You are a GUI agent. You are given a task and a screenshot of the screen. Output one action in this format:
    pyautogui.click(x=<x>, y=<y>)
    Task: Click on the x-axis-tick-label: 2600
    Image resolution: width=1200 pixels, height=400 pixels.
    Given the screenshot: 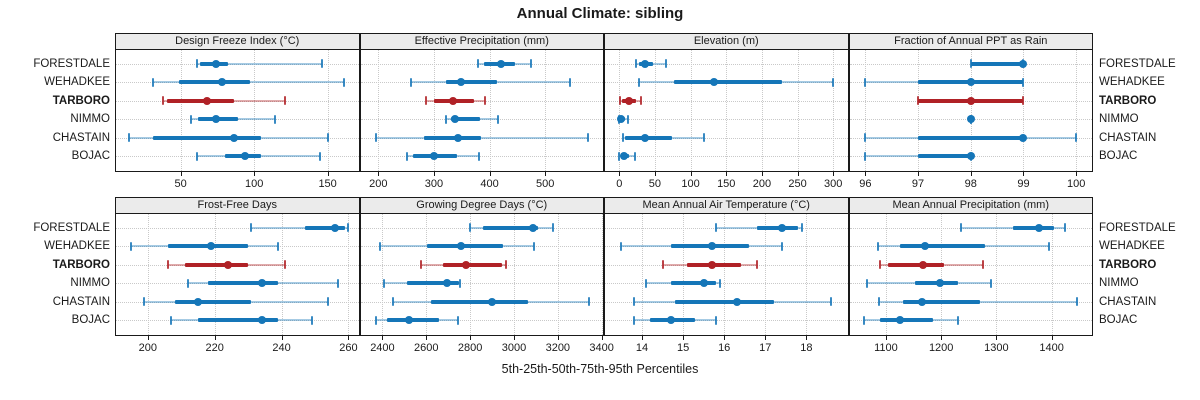 What is the action you would take?
    pyautogui.click(x=426, y=348)
    